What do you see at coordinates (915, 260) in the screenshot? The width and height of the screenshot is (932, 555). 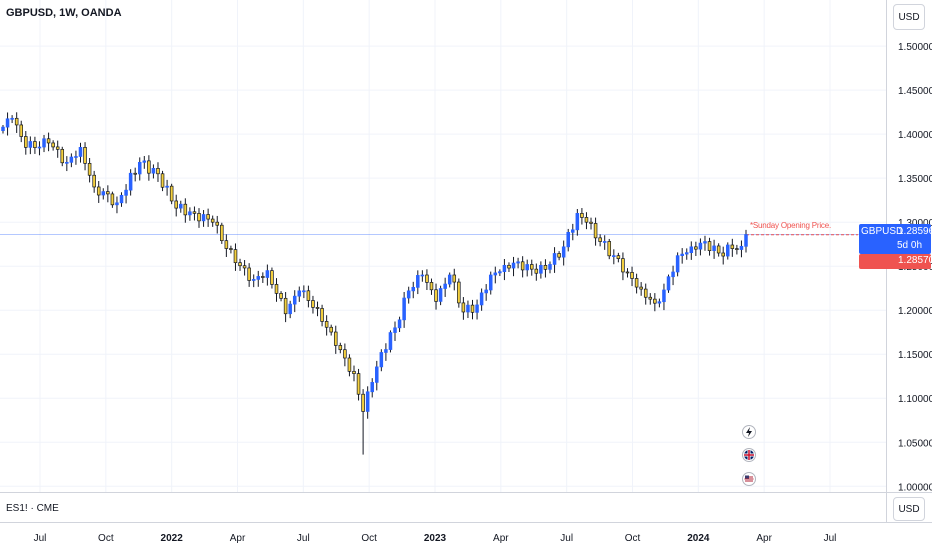 I see `open-price-value: 1.28570` at bounding box center [915, 260].